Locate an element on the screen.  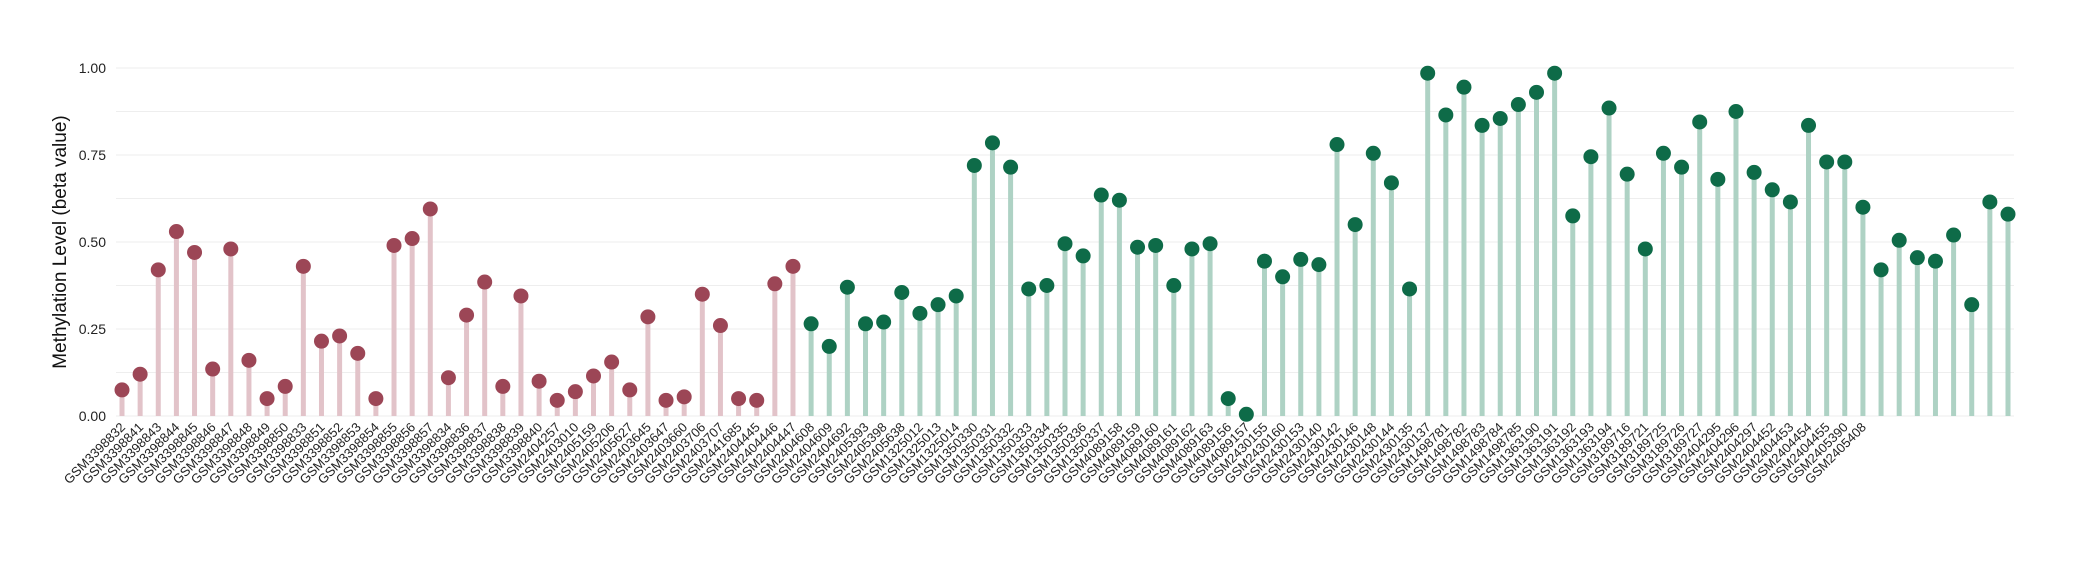
y-tick-label: 0.50 is located at coordinates (92, 242).